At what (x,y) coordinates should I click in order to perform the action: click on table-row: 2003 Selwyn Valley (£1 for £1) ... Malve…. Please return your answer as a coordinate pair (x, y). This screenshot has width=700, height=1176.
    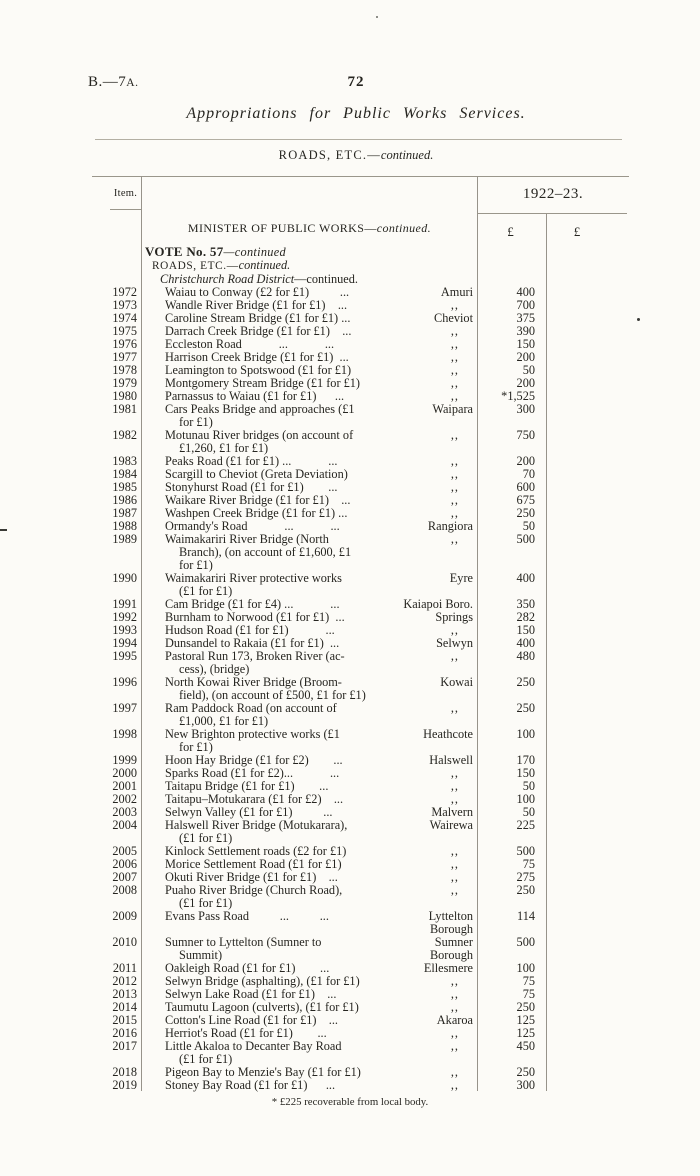
    Looking at the image, I should click on (316, 812).